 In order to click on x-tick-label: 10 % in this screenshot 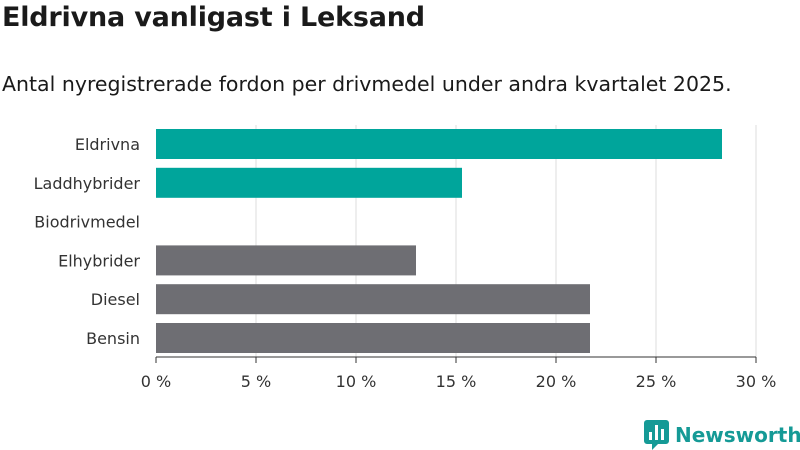, I will do `click(356, 381)`.